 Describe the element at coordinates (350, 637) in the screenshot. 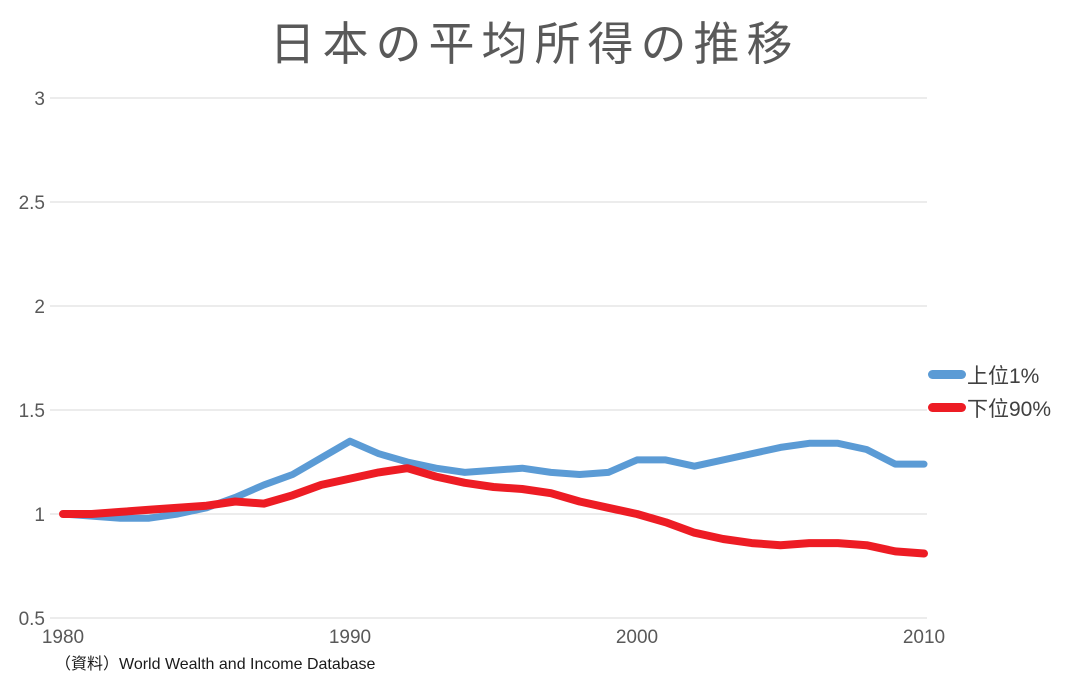

I see `x-tick-label: 1990` at that location.